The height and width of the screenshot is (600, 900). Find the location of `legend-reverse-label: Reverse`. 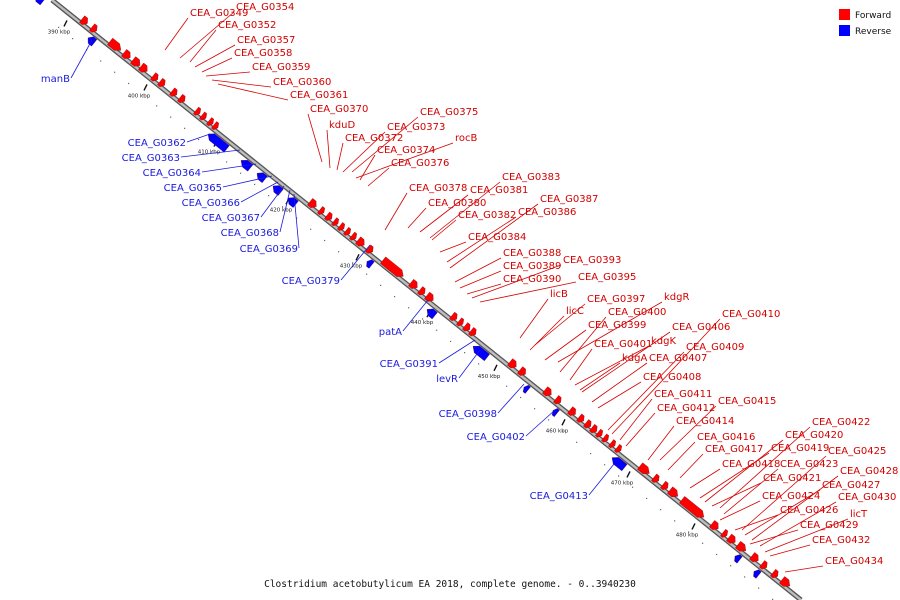

legend-reverse-label: Reverse is located at coordinates (873, 32).